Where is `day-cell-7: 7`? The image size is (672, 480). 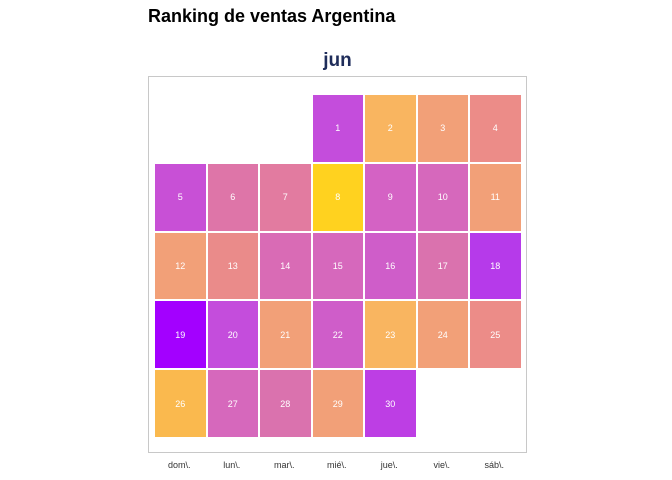
day-cell-7: 7 is located at coordinates (285, 197).